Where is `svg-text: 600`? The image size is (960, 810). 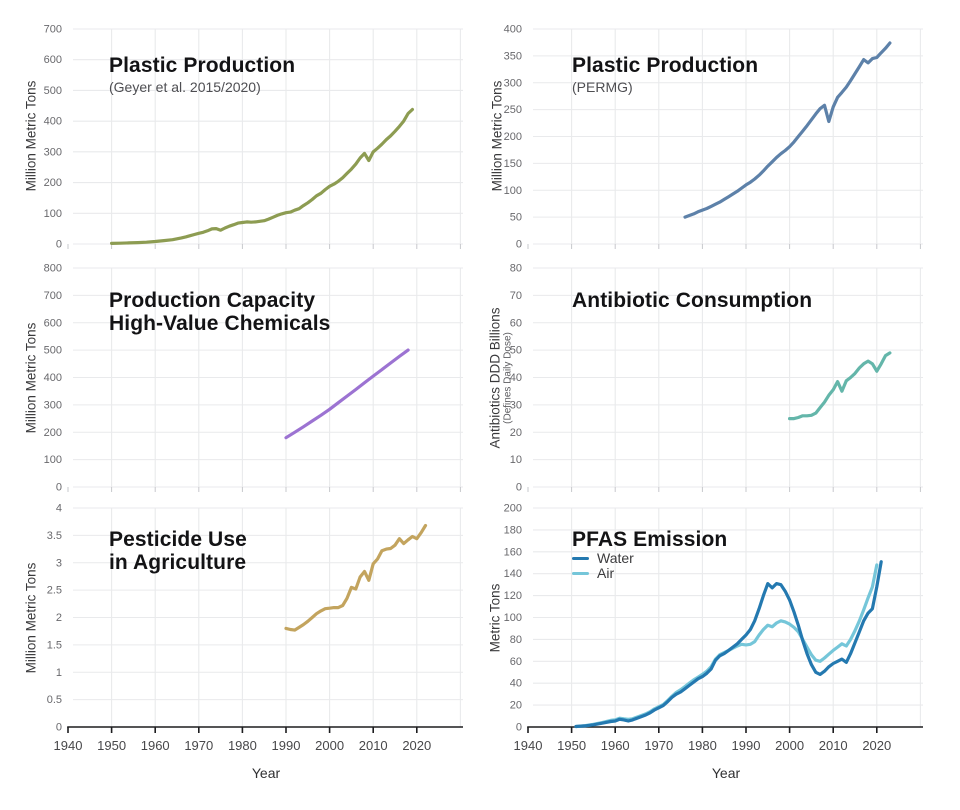 svg-text: 600 is located at coordinates (53, 60).